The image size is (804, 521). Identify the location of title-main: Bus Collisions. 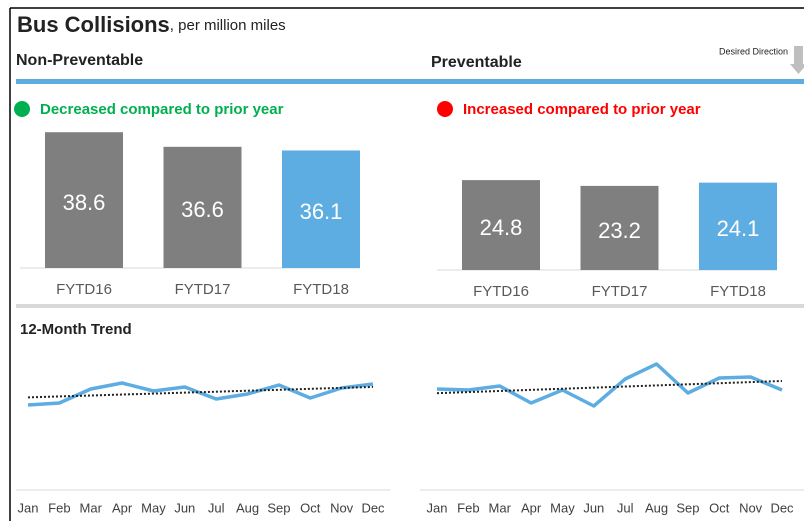
(93, 24).